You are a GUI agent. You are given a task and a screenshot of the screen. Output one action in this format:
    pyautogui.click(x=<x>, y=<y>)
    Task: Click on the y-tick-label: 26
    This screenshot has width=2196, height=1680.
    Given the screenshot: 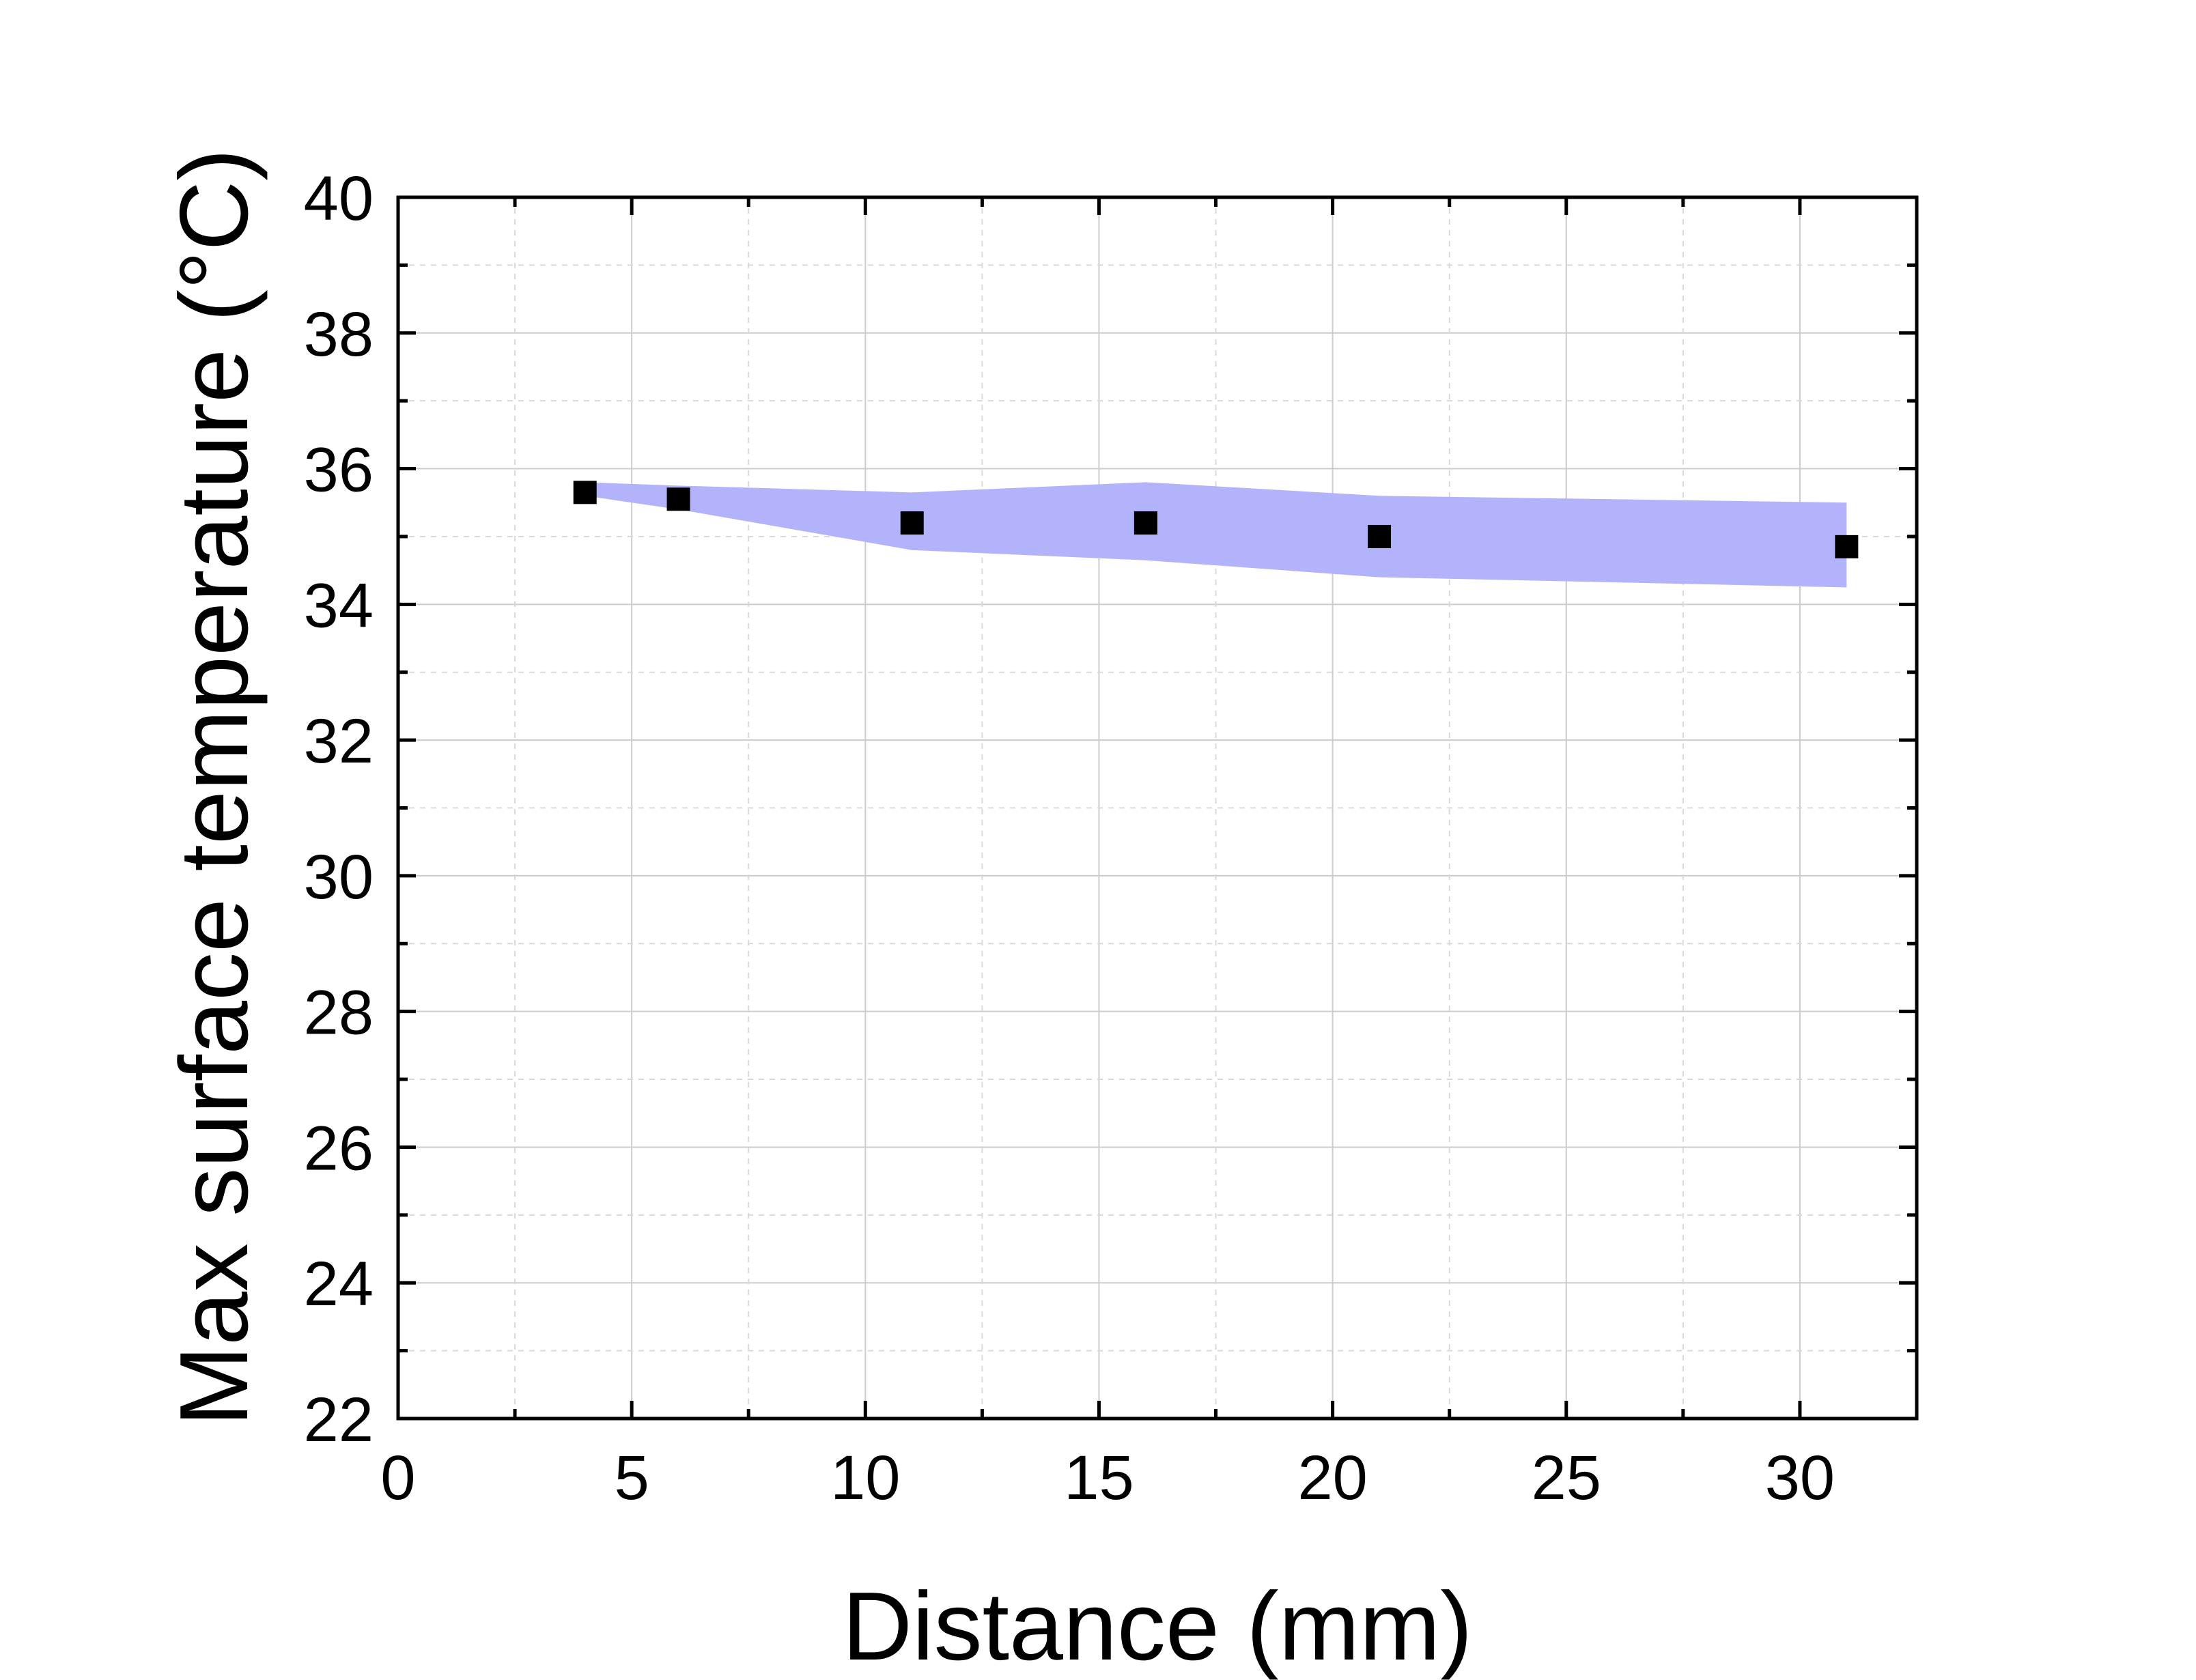 What is the action you would take?
    pyautogui.click(x=339, y=1148)
    